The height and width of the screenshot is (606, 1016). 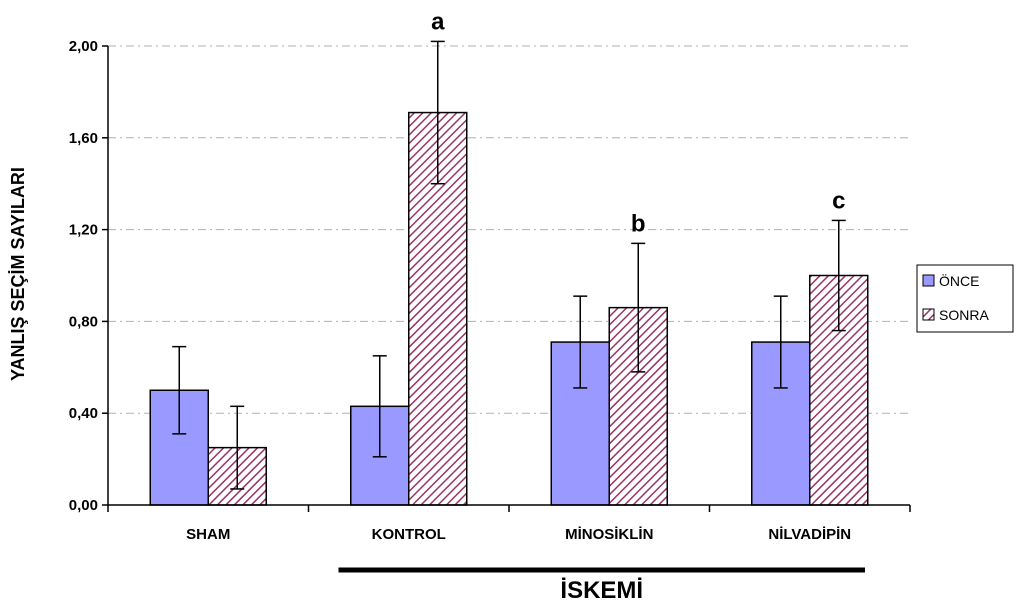 What do you see at coordinates (838, 200) in the screenshot?
I see `significance-letter: c` at bounding box center [838, 200].